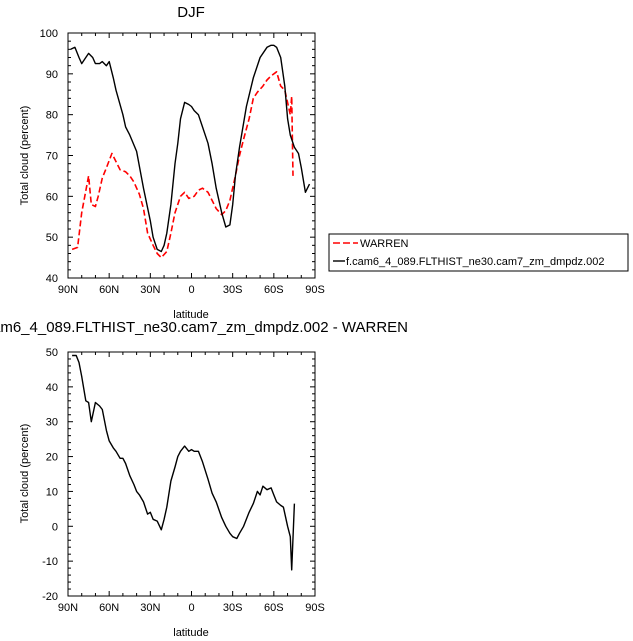 Image resolution: width=633 pixels, height=641 pixels. What do you see at coordinates (190, 633) in the screenshot?
I see `difference-x-axis-label: latitude` at bounding box center [190, 633].